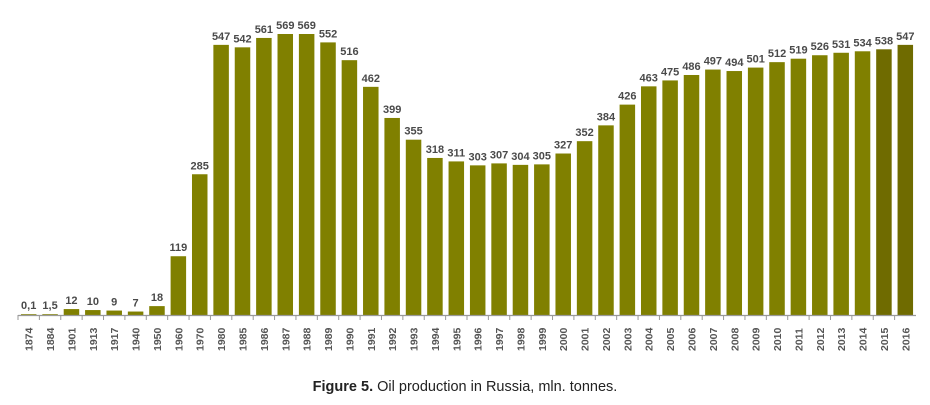 The image size is (930, 405). I want to click on data-label-2016: 547, so click(905, 37).